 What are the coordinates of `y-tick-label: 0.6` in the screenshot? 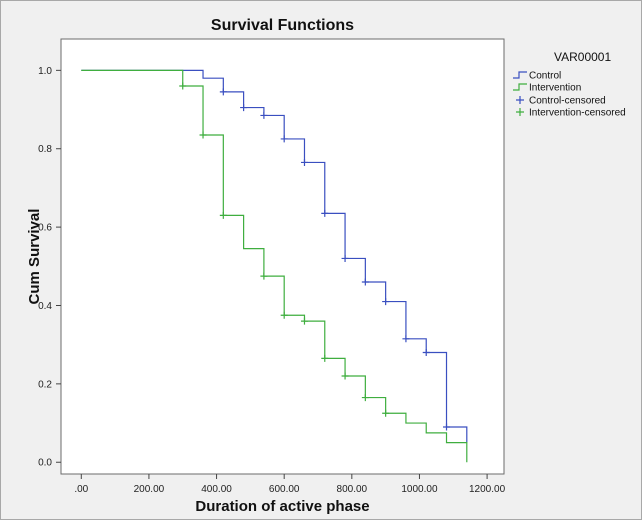 It's located at (45, 228).